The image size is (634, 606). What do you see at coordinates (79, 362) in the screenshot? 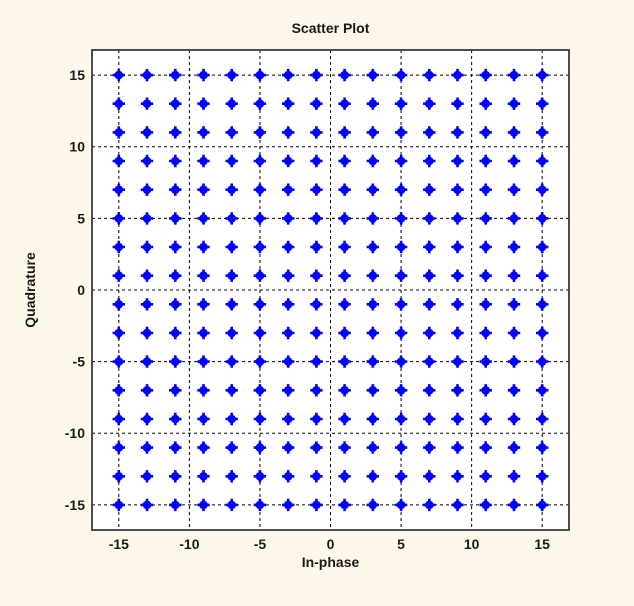
I see `y-tick-label: -5` at bounding box center [79, 362].